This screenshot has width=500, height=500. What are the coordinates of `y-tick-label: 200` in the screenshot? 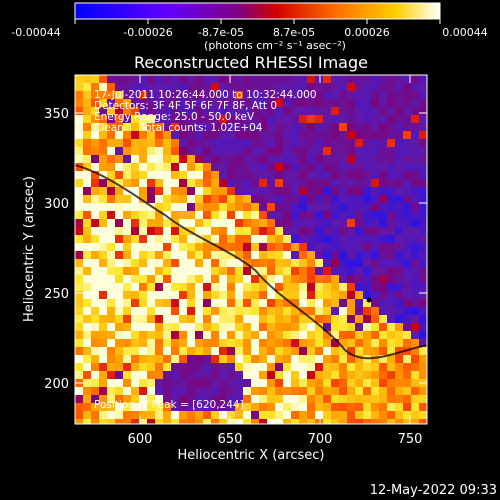 It's located at (56, 384).